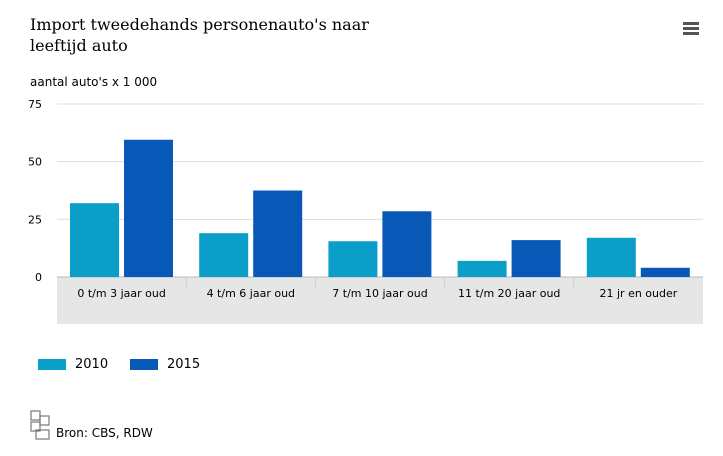  Describe the element at coordinates (104, 433) in the screenshot. I see `source-note: Bron: CBS, RDW` at that location.